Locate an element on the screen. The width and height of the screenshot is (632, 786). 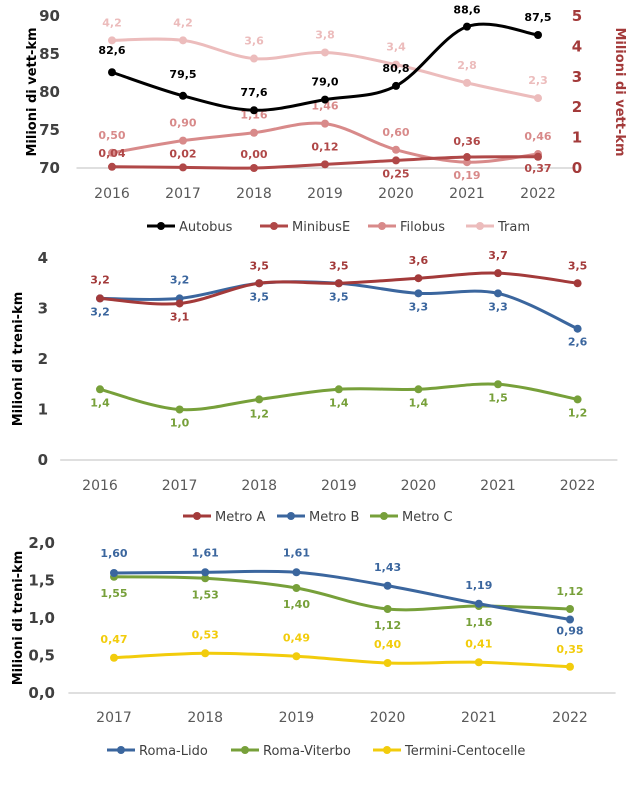
data-label: 0,50 is located at coordinates (111, 135).